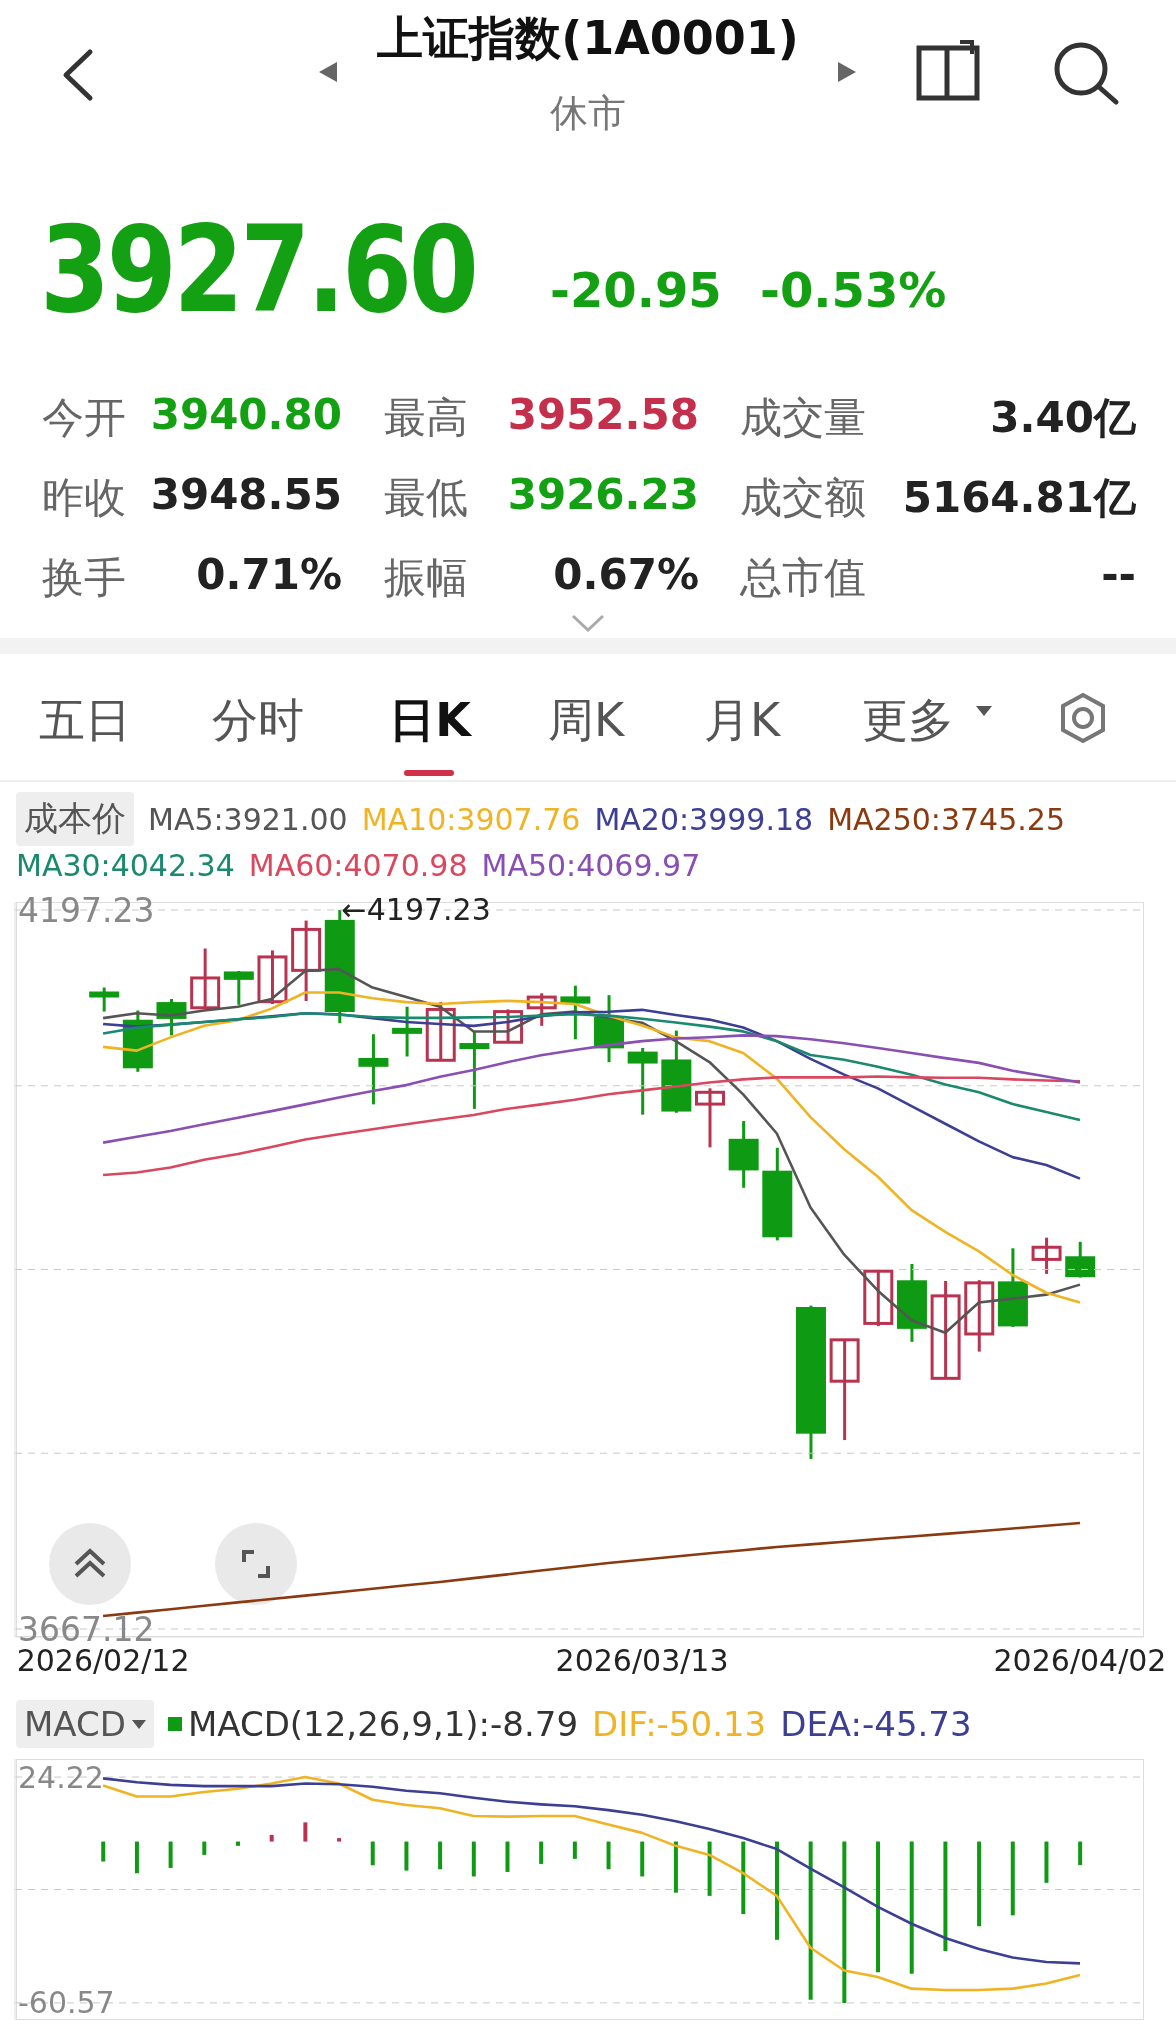 The image size is (1176, 2042). What do you see at coordinates (248, 819) in the screenshot?
I see `text: MA5:3921.00` at bounding box center [248, 819].